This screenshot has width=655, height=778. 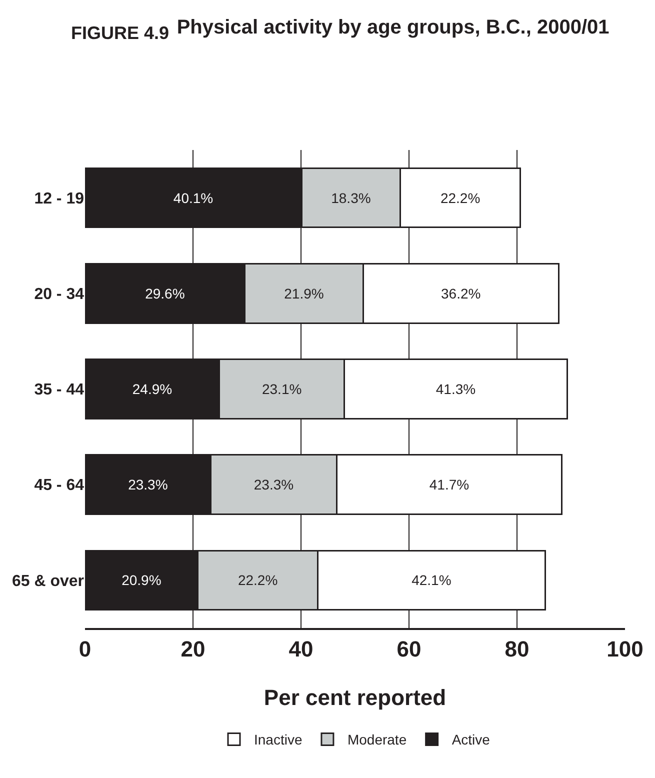 What do you see at coordinates (278, 740) in the screenshot?
I see `legend-label: Inactive` at bounding box center [278, 740].